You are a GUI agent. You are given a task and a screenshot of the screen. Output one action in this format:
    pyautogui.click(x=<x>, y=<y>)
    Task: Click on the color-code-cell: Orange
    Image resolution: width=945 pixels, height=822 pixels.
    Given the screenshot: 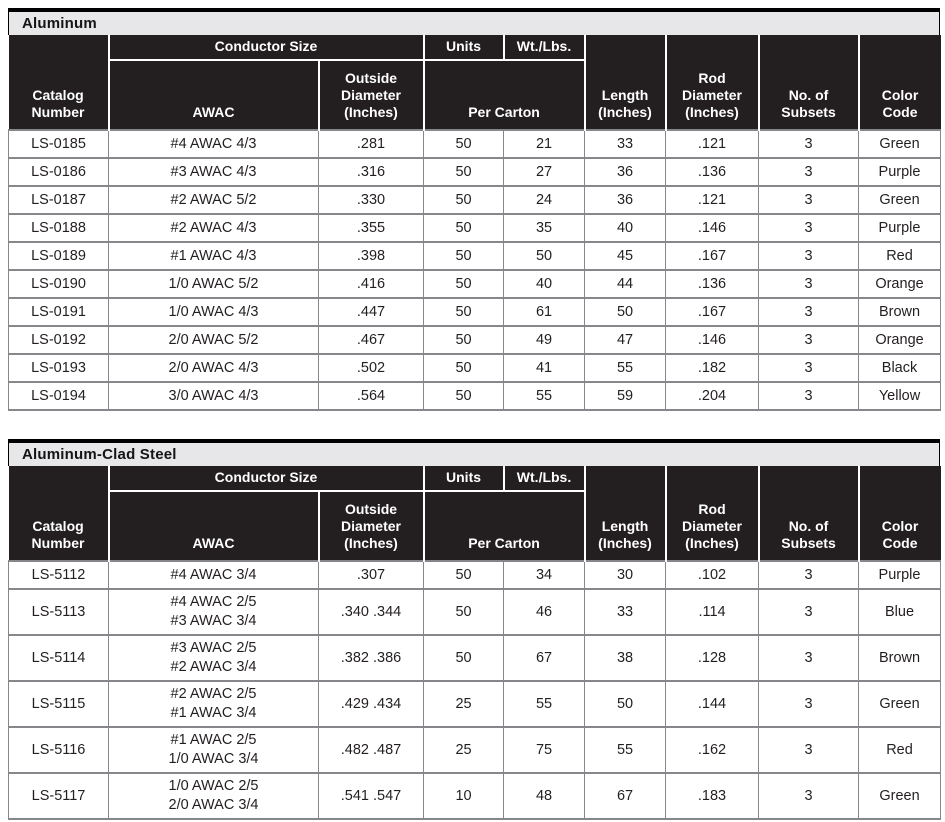 What is the action you would take?
    pyautogui.click(x=900, y=340)
    